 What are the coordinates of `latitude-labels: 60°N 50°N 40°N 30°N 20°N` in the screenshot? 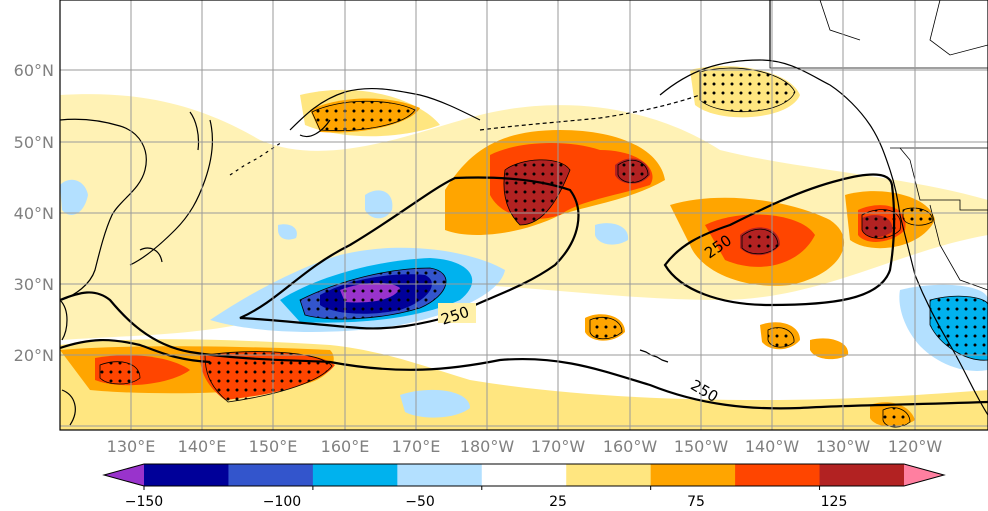 It's located at (34, 213).